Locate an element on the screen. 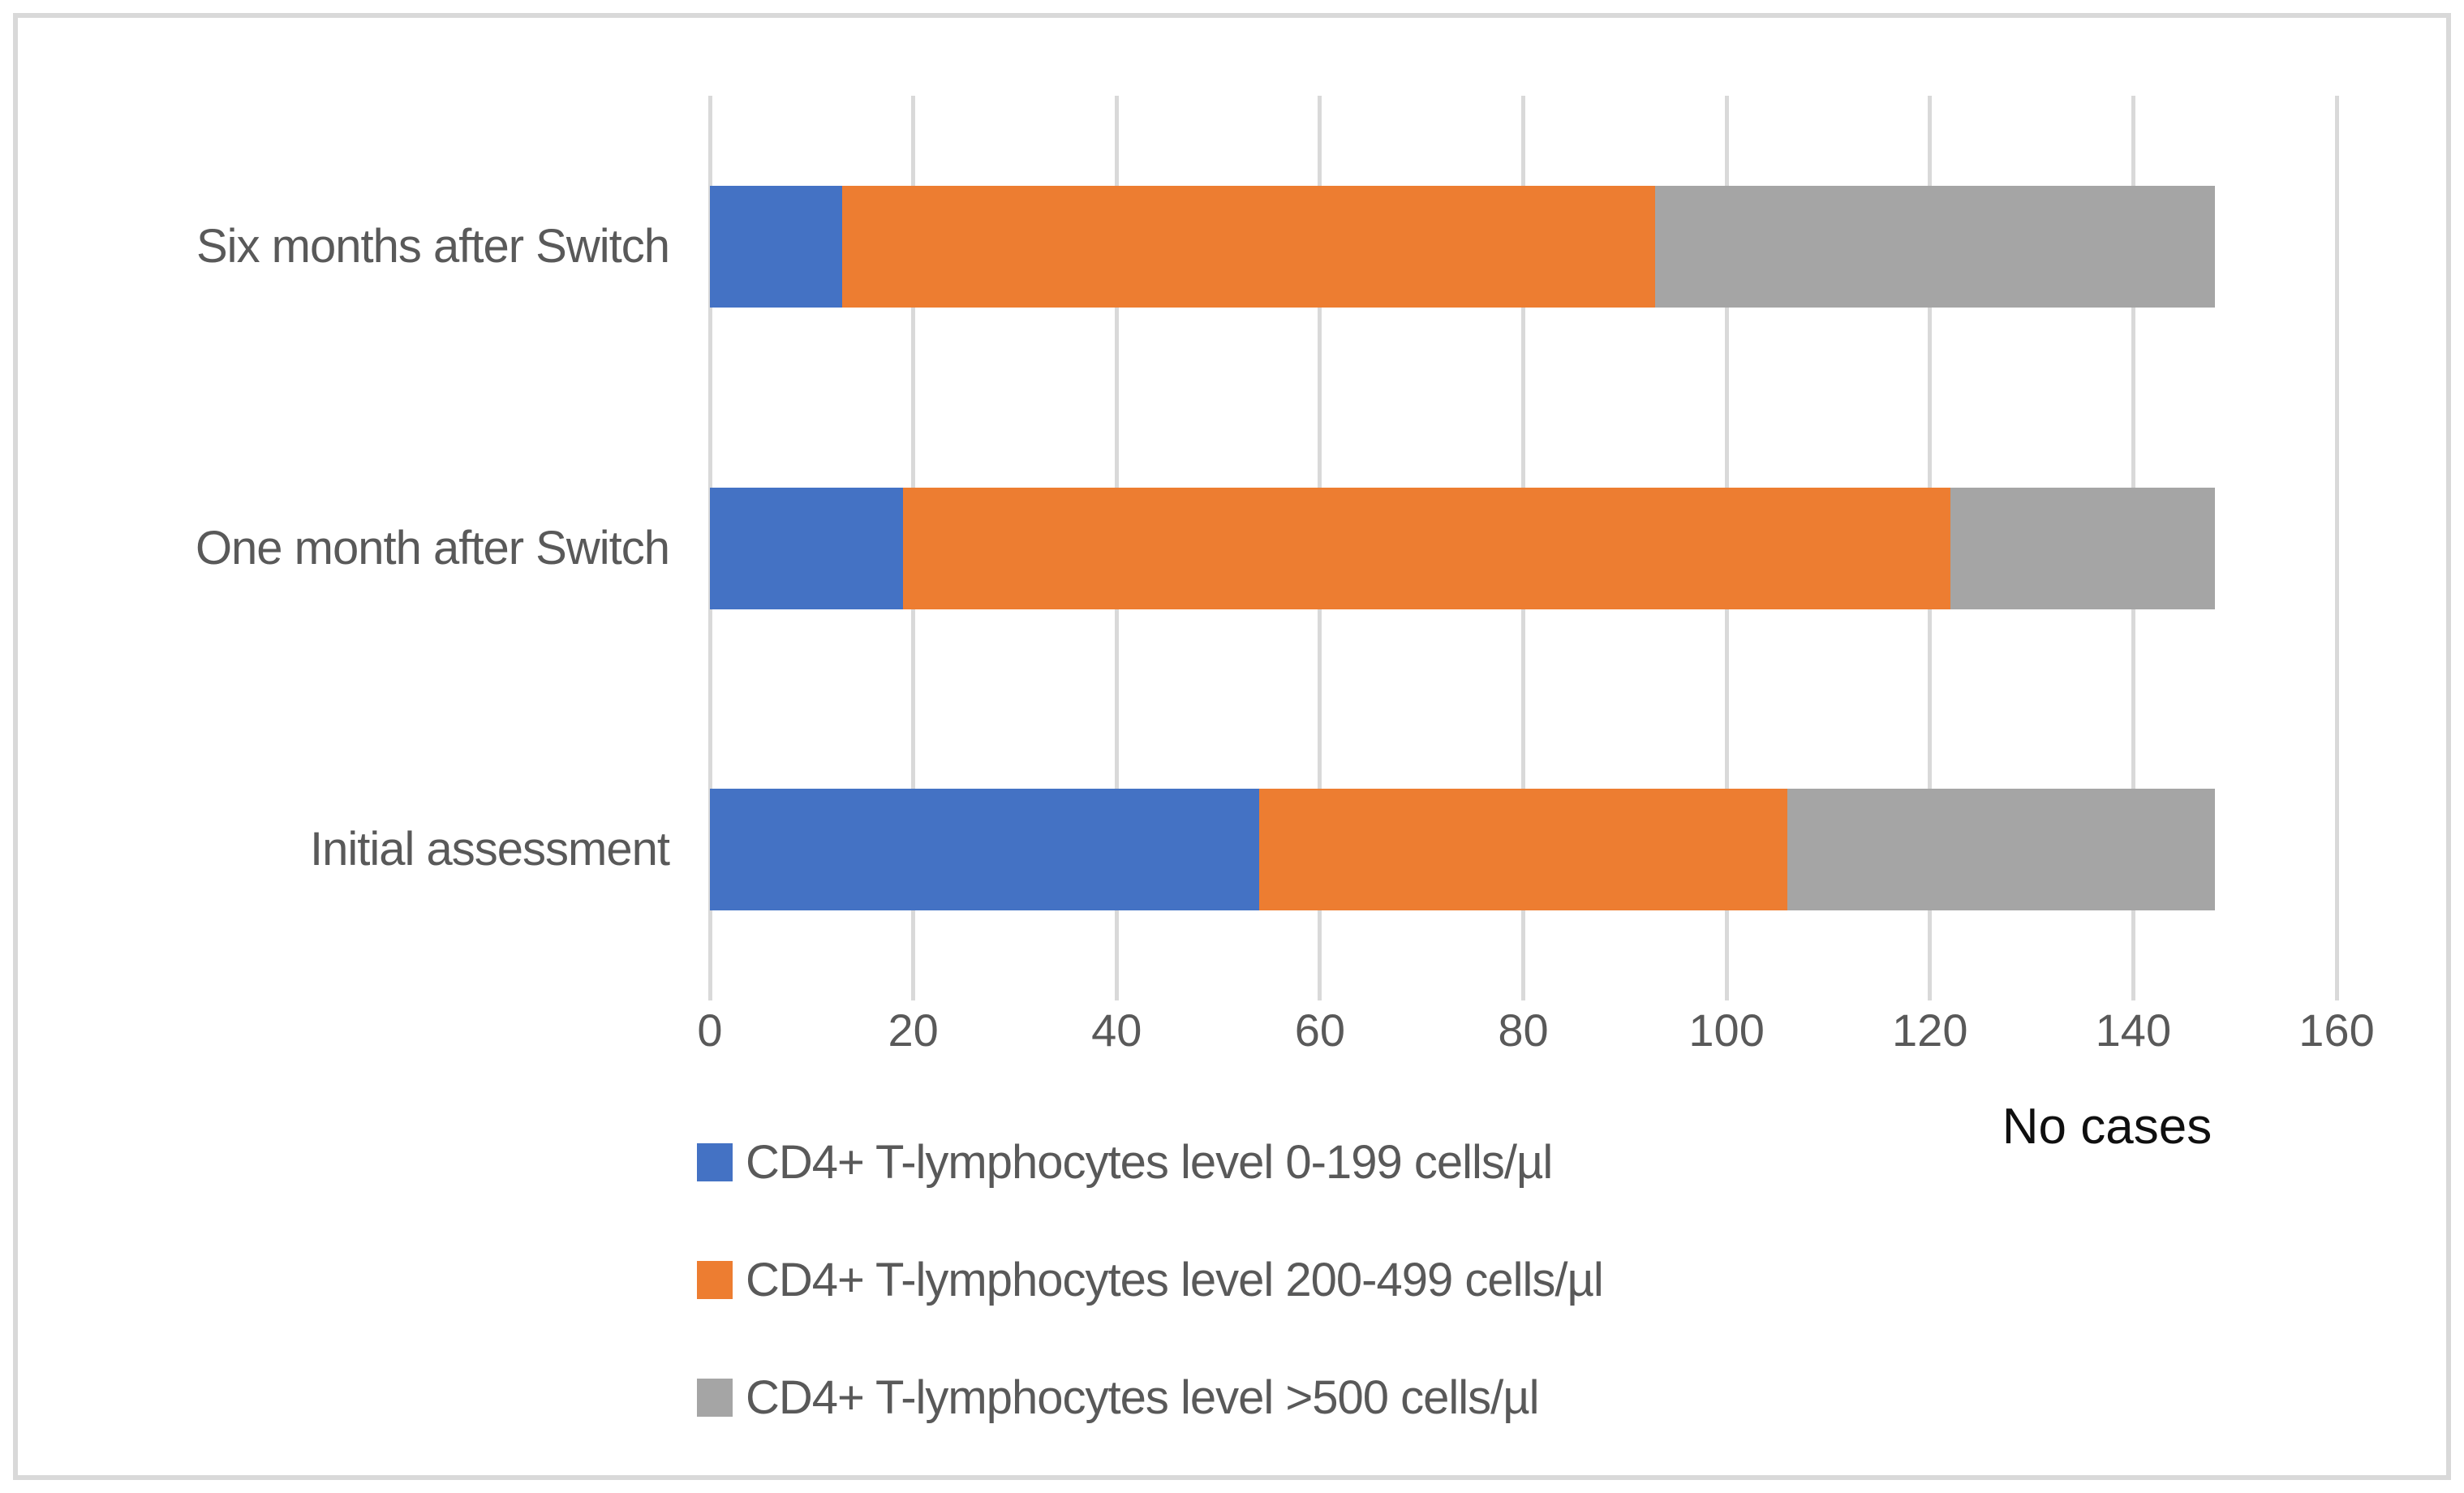  x-tick-label-160: 160 is located at coordinates (2336, 1030).